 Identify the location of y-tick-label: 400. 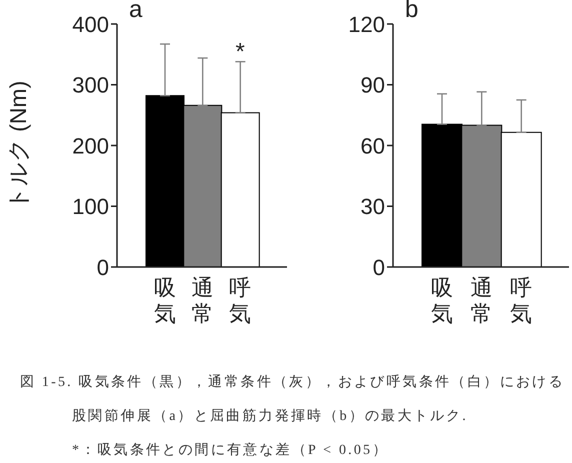
(90, 24).